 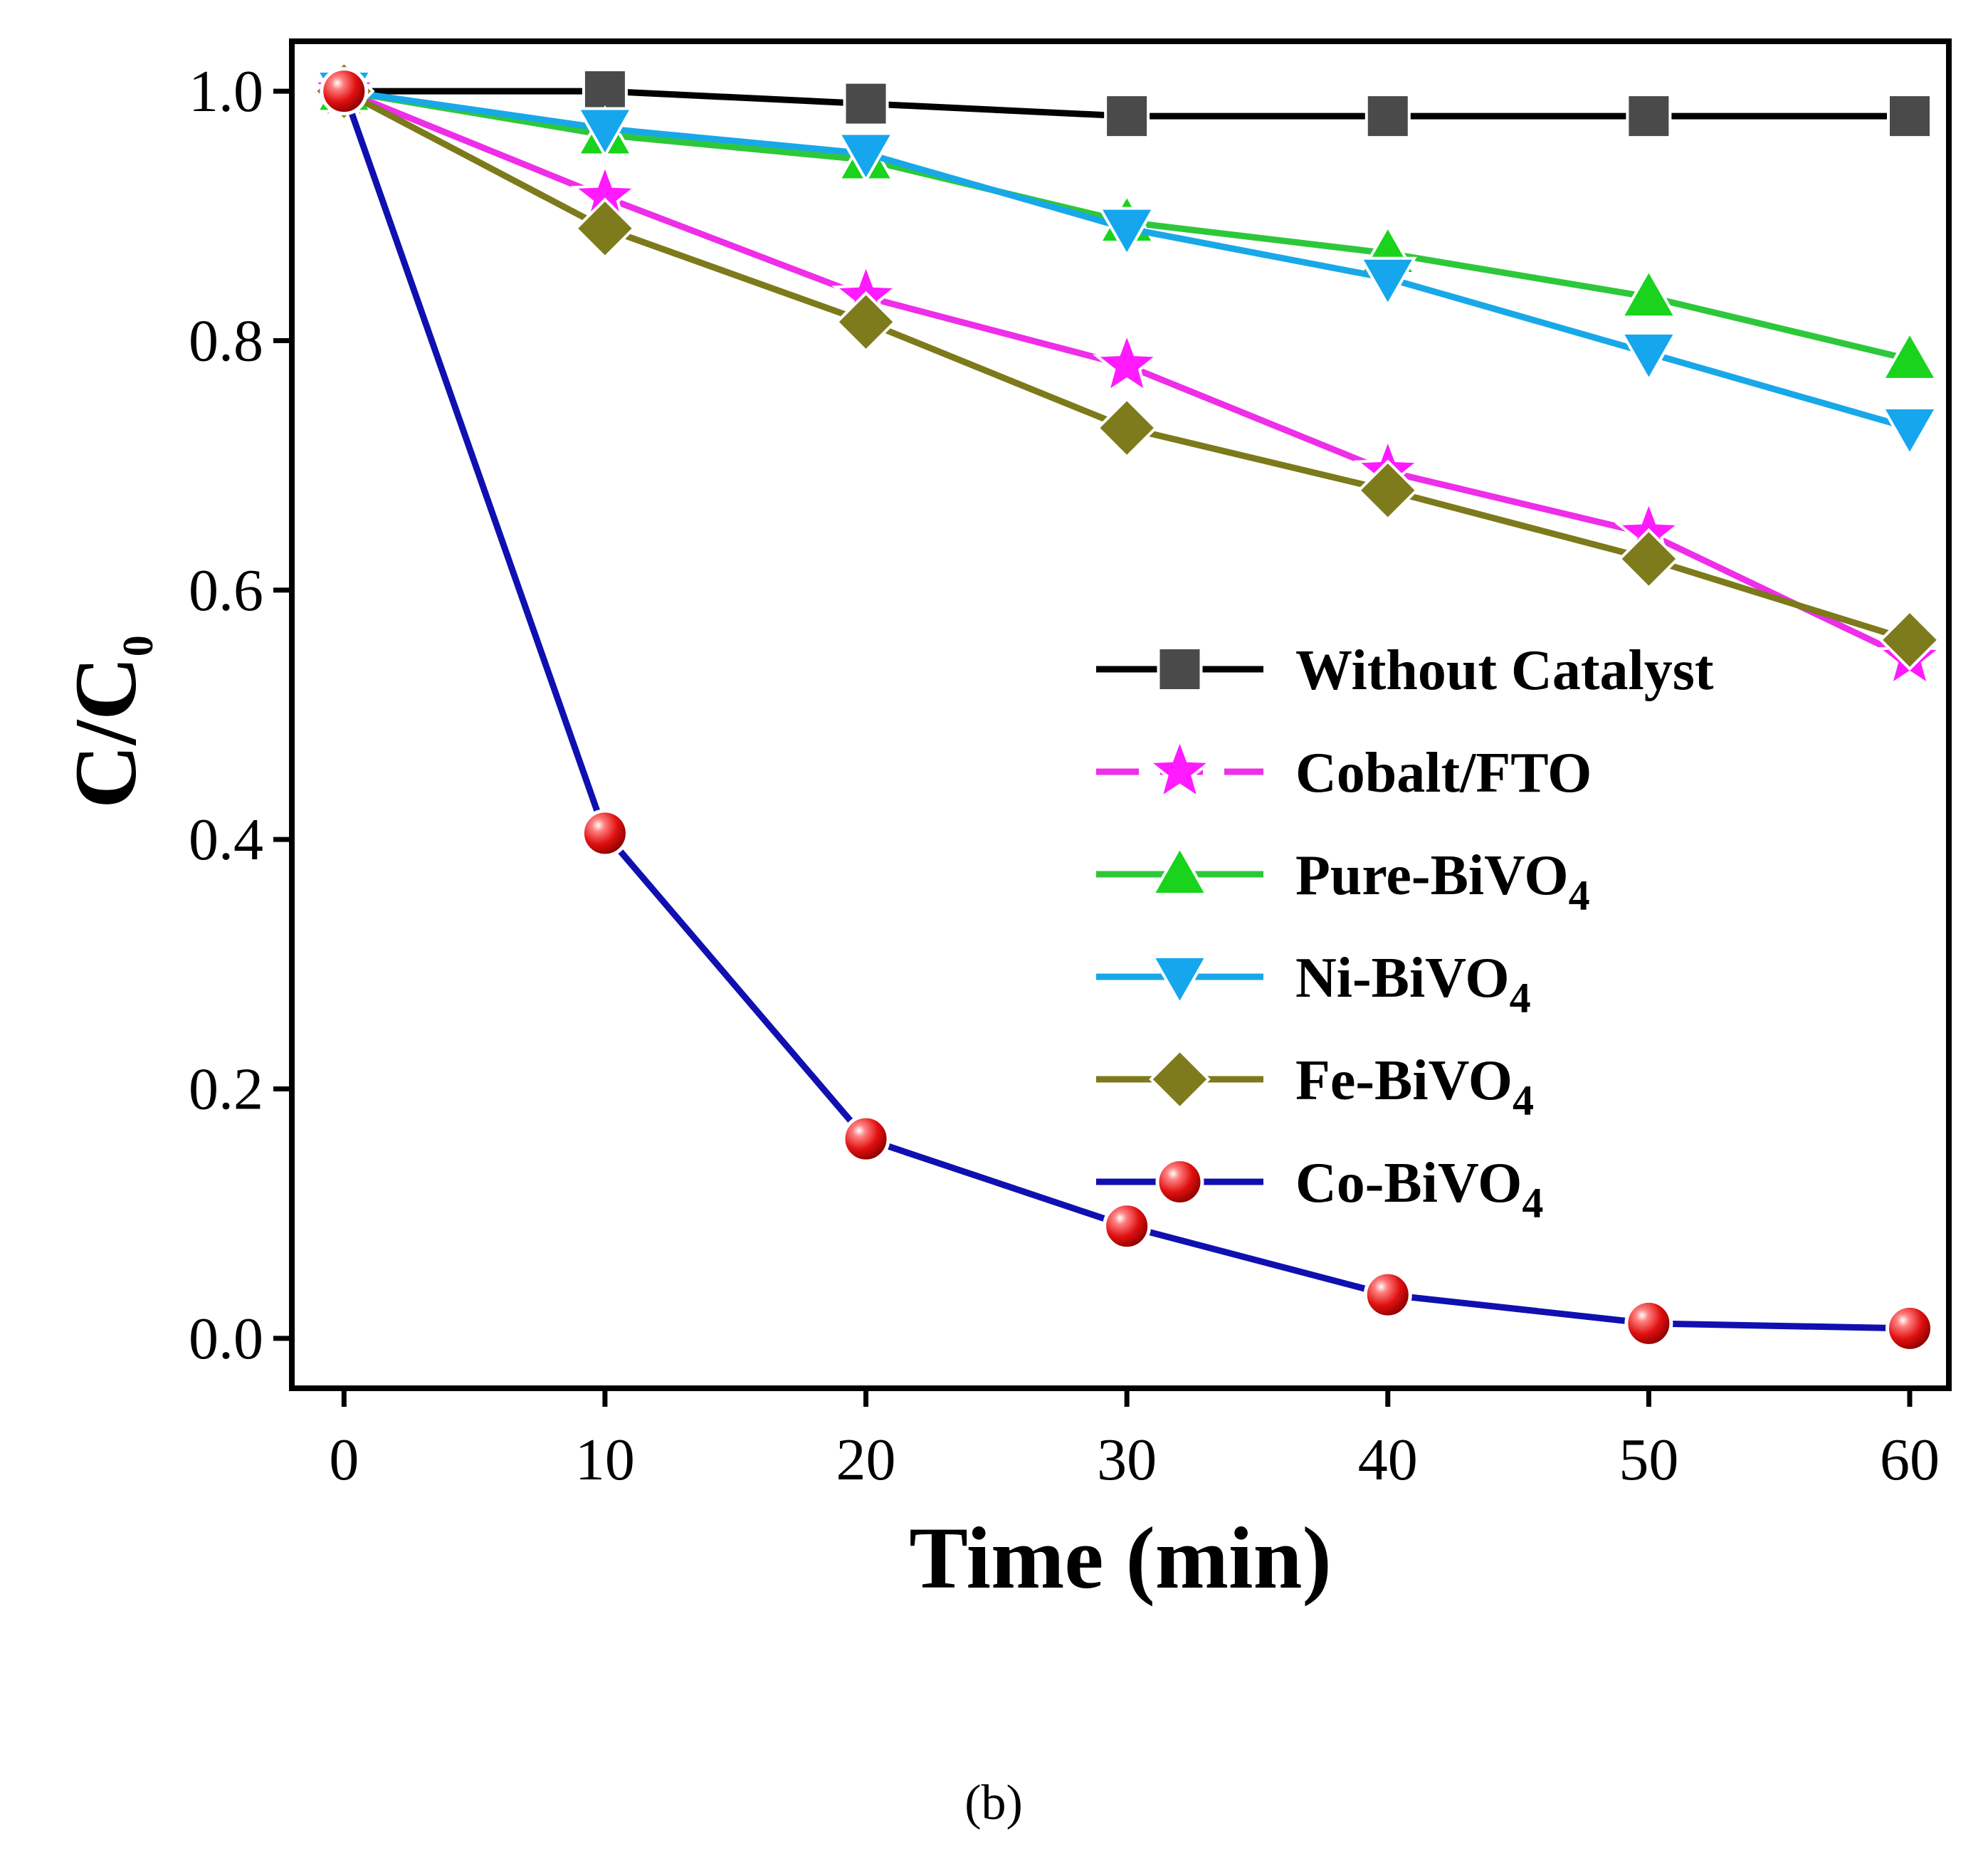 I want to click on y-tick-label: 0.8, so click(x=226, y=341).